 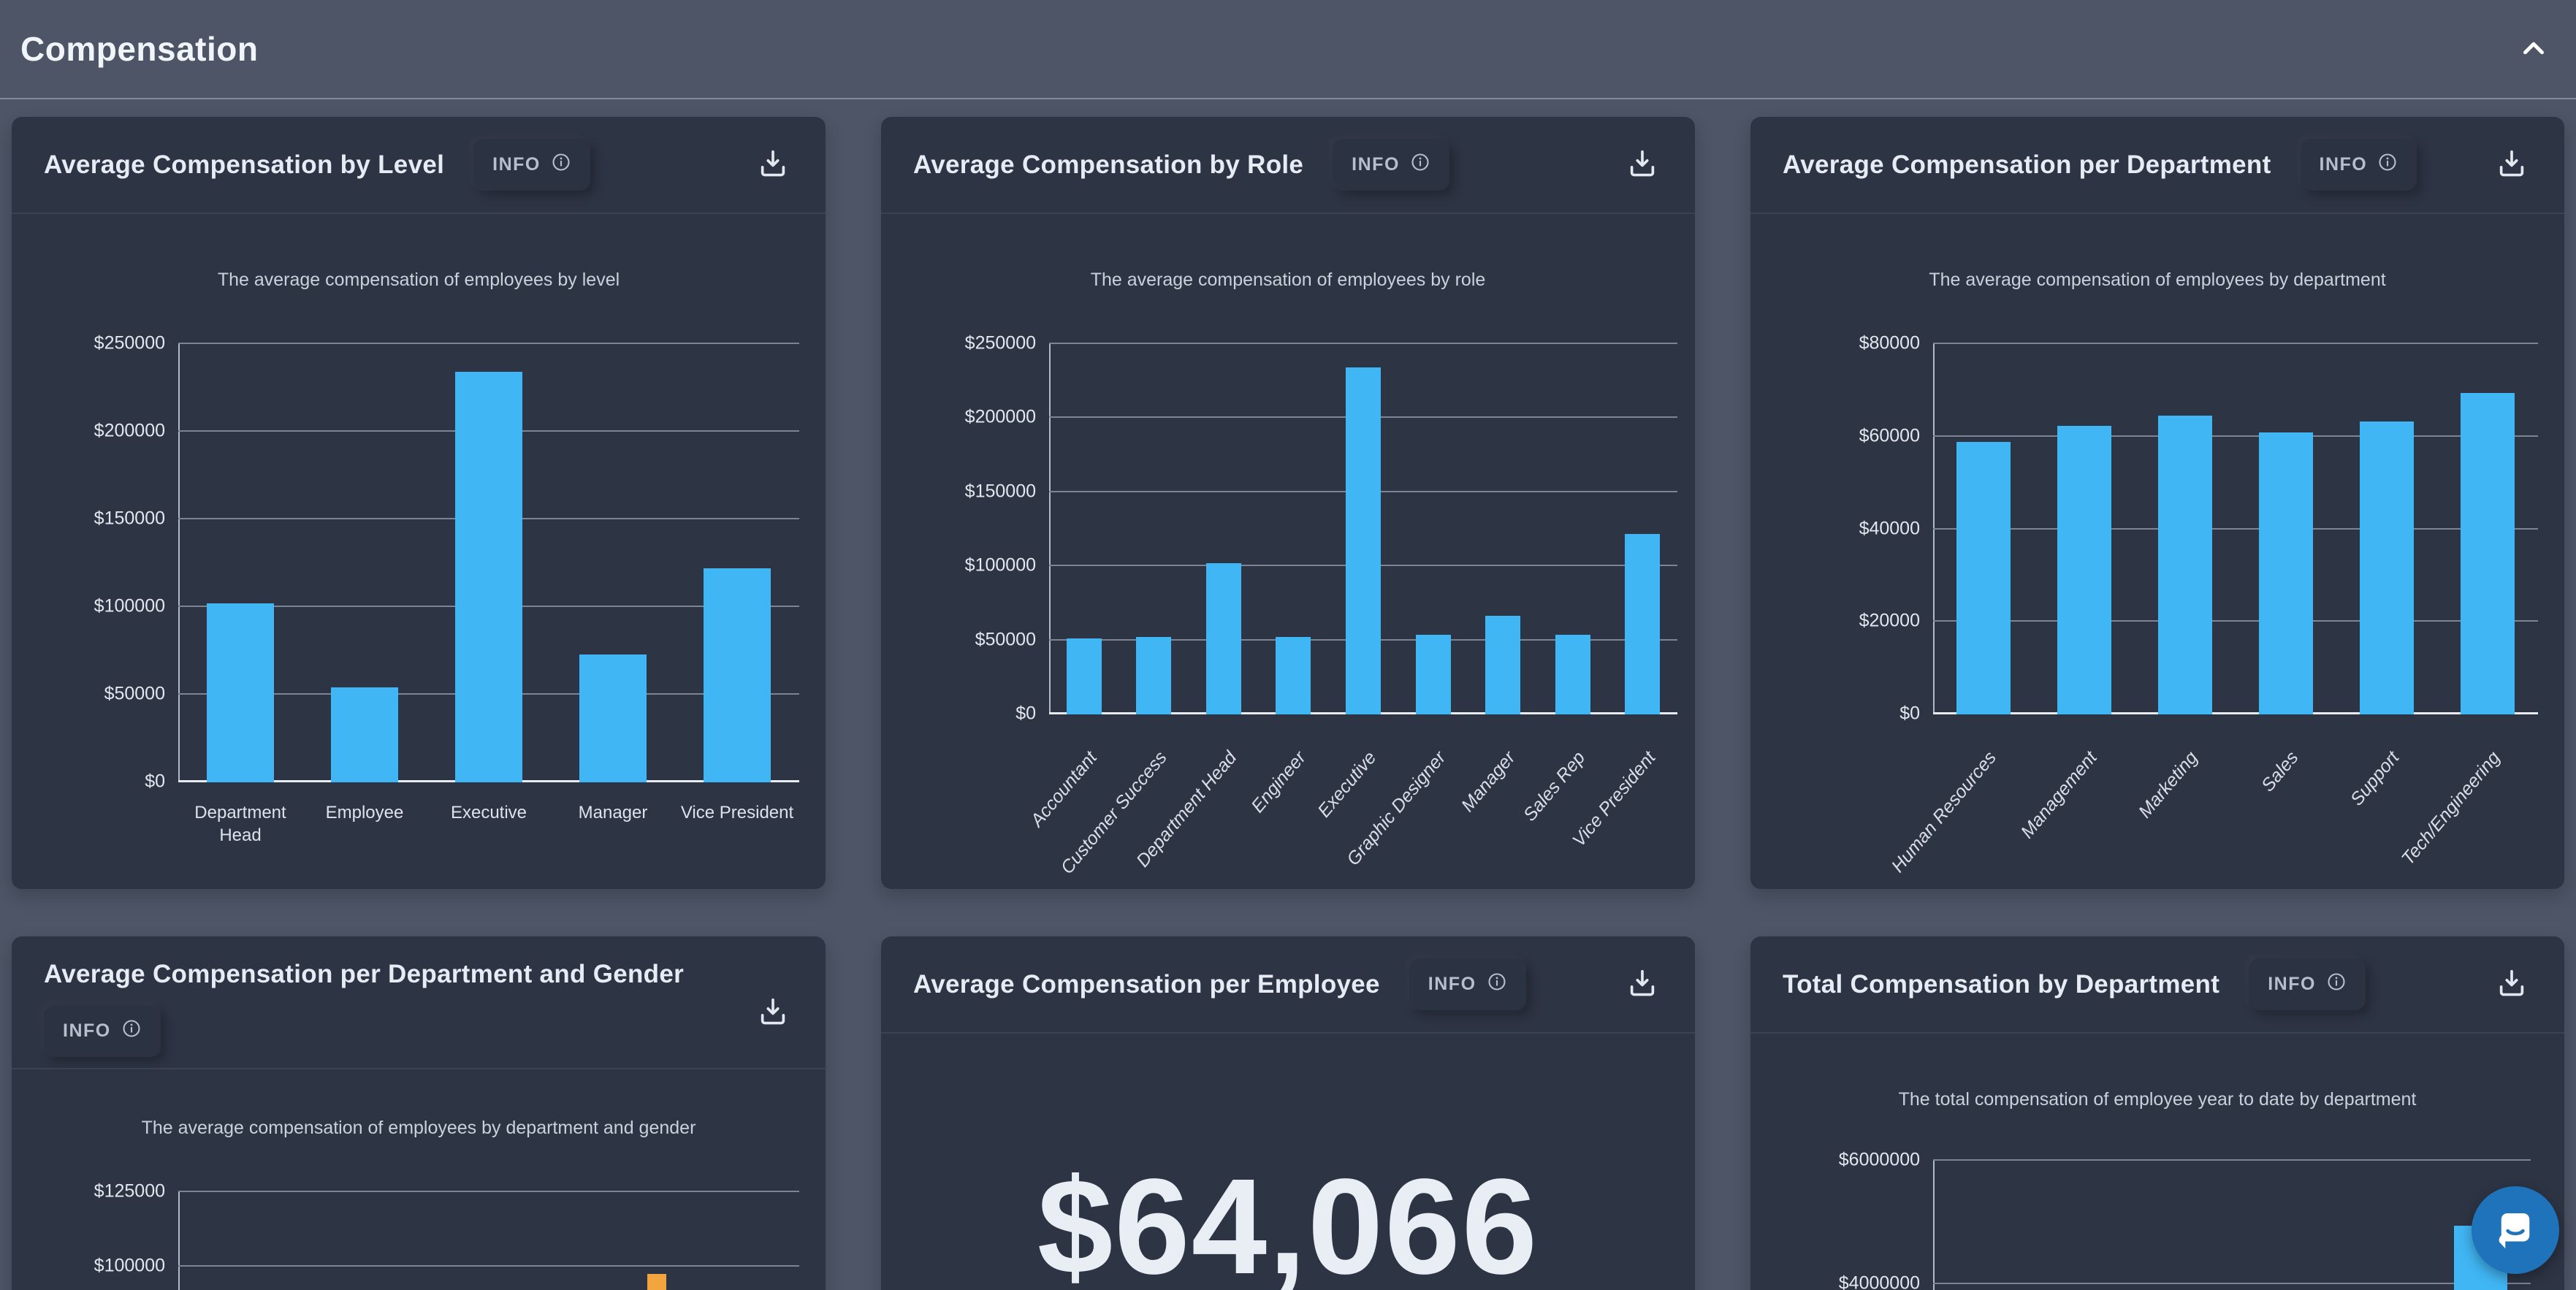 I want to click on bar-chart: $100000 $125000, so click(x=447, y=1235).